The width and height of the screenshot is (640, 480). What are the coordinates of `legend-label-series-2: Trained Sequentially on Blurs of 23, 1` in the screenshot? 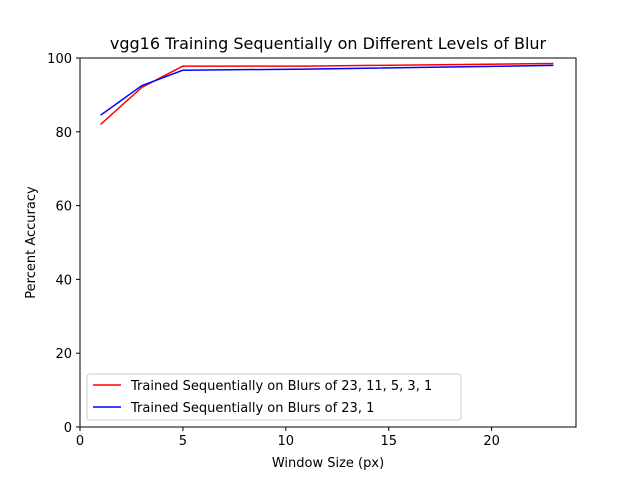 It's located at (252, 408).